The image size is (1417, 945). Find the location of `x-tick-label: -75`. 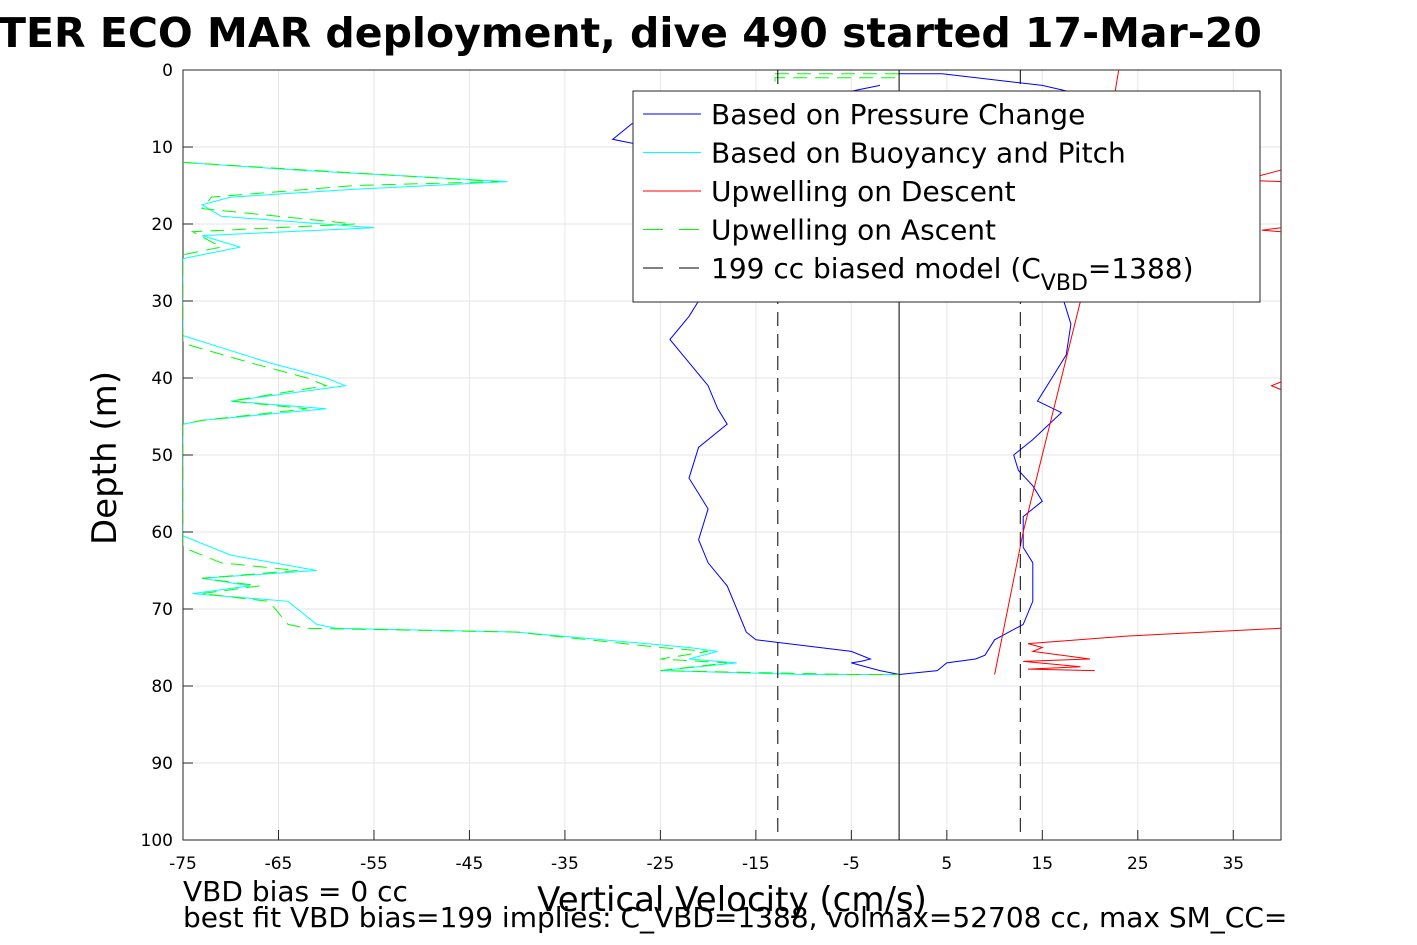

x-tick-label: -75 is located at coordinates (183, 864).